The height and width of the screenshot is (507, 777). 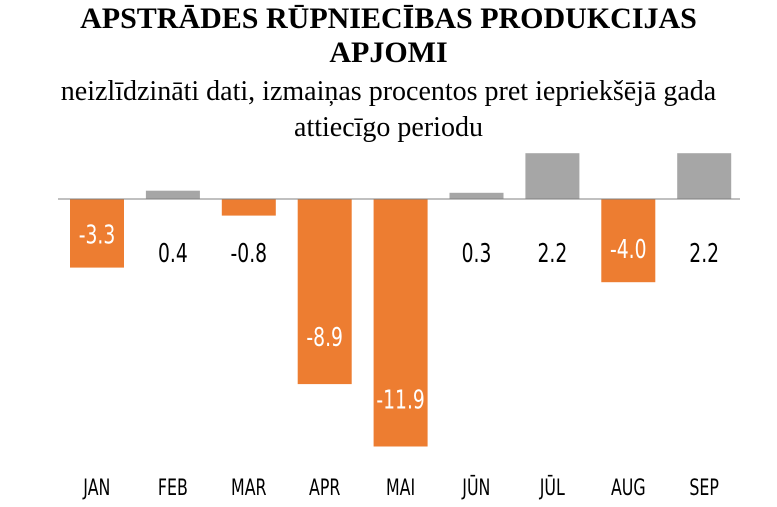 What do you see at coordinates (173, 487) in the screenshot?
I see `category-label-feb: FEB` at bounding box center [173, 487].